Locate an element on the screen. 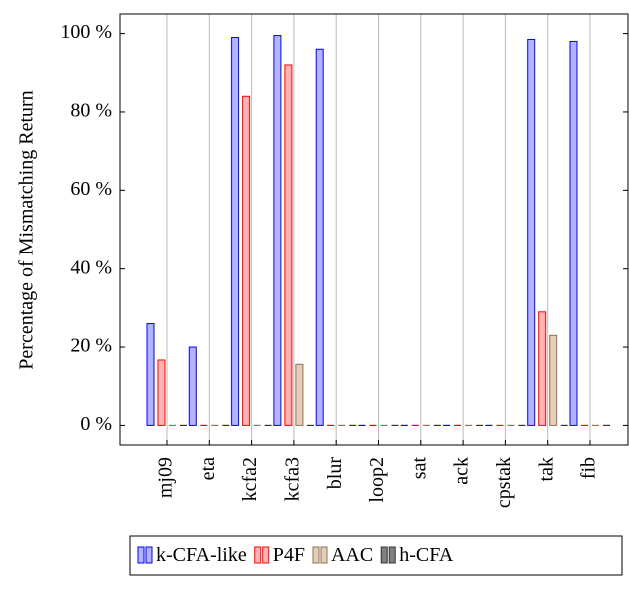 The height and width of the screenshot is (598, 629). legend-label: AAC is located at coordinates (352, 555).